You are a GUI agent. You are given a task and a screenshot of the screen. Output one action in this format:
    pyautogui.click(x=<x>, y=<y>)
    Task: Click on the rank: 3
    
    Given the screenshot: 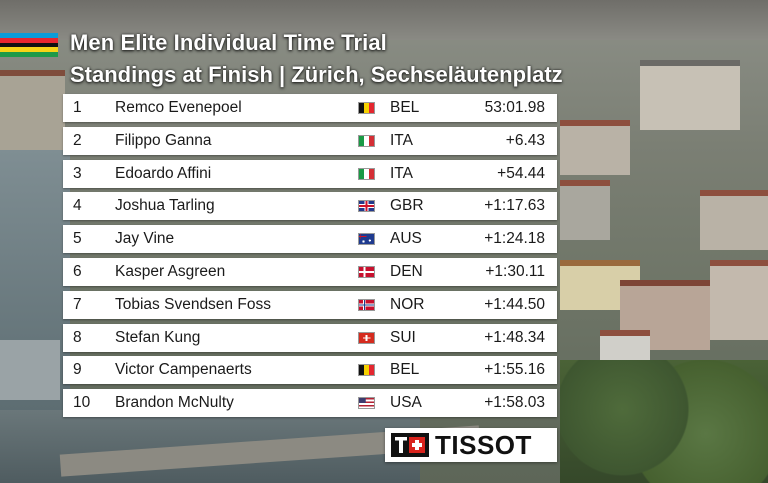 What is the action you would take?
    pyautogui.click(x=77, y=173)
    